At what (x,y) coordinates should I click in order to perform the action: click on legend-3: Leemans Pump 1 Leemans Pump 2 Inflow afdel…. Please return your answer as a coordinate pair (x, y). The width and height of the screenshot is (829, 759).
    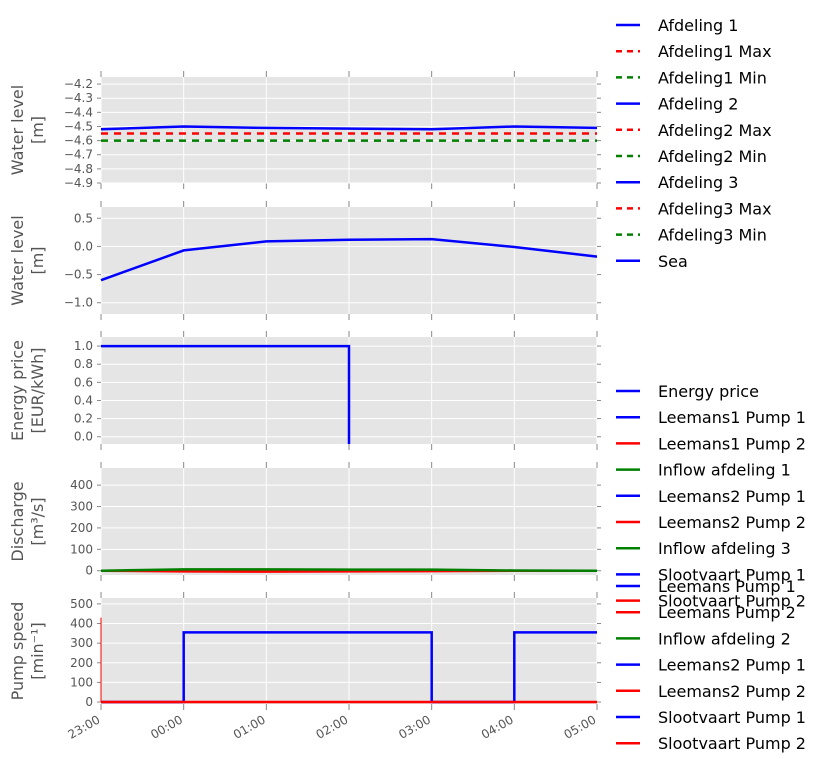
    Looking at the image, I should click on (711, 665).